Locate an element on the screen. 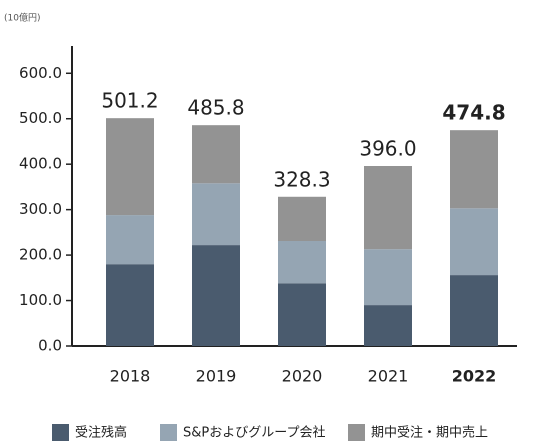 Image resolution: width=544 pixels, height=444 pixels. y-tick-label: 400.0 is located at coordinates (40, 164).